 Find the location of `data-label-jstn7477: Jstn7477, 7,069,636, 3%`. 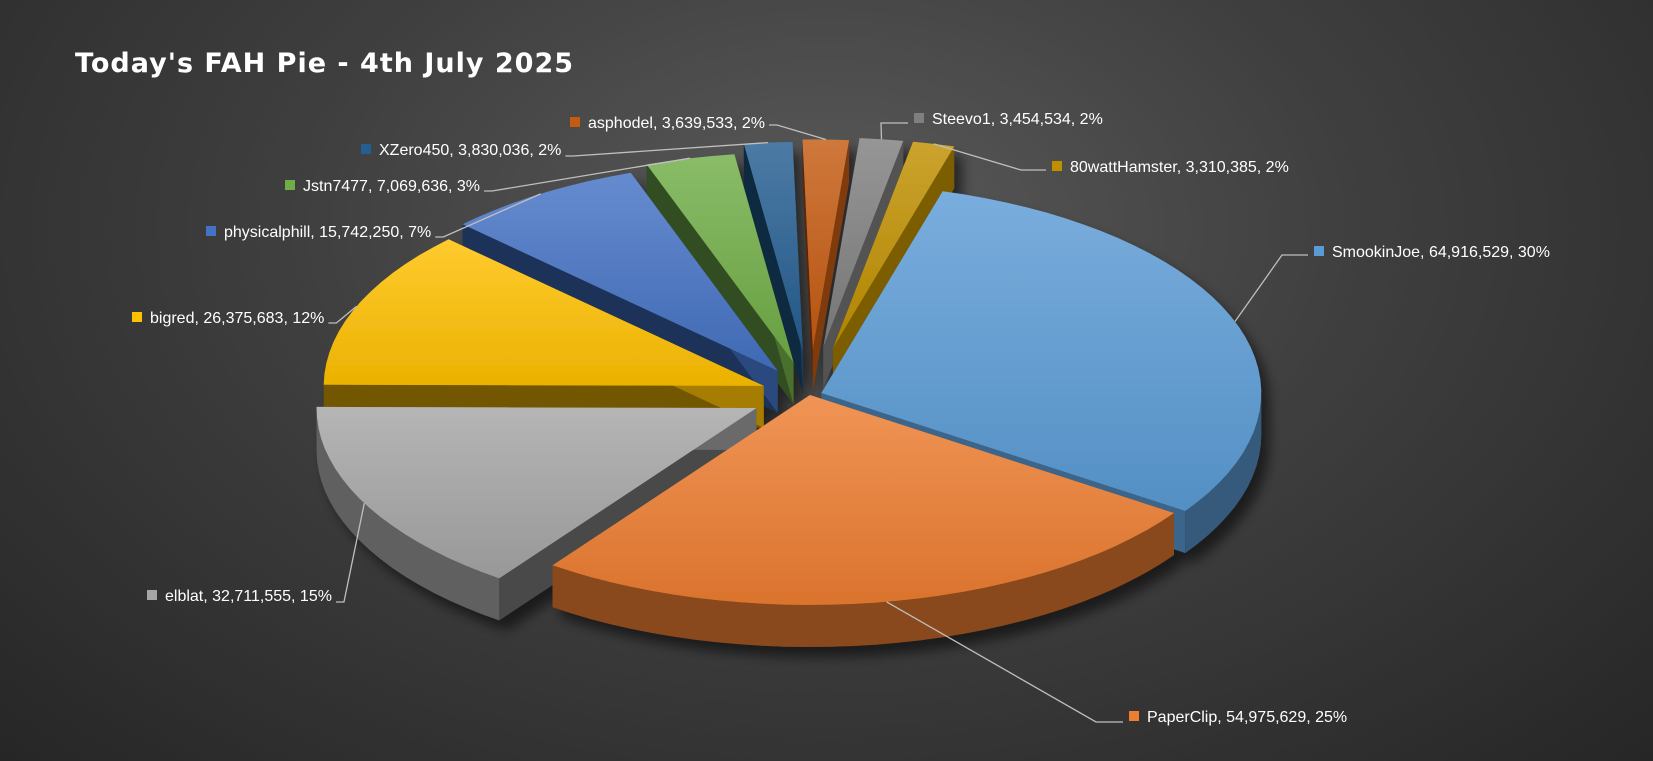

data-label-jstn7477: Jstn7477, 7,069,636, 3% is located at coordinates (391, 186).